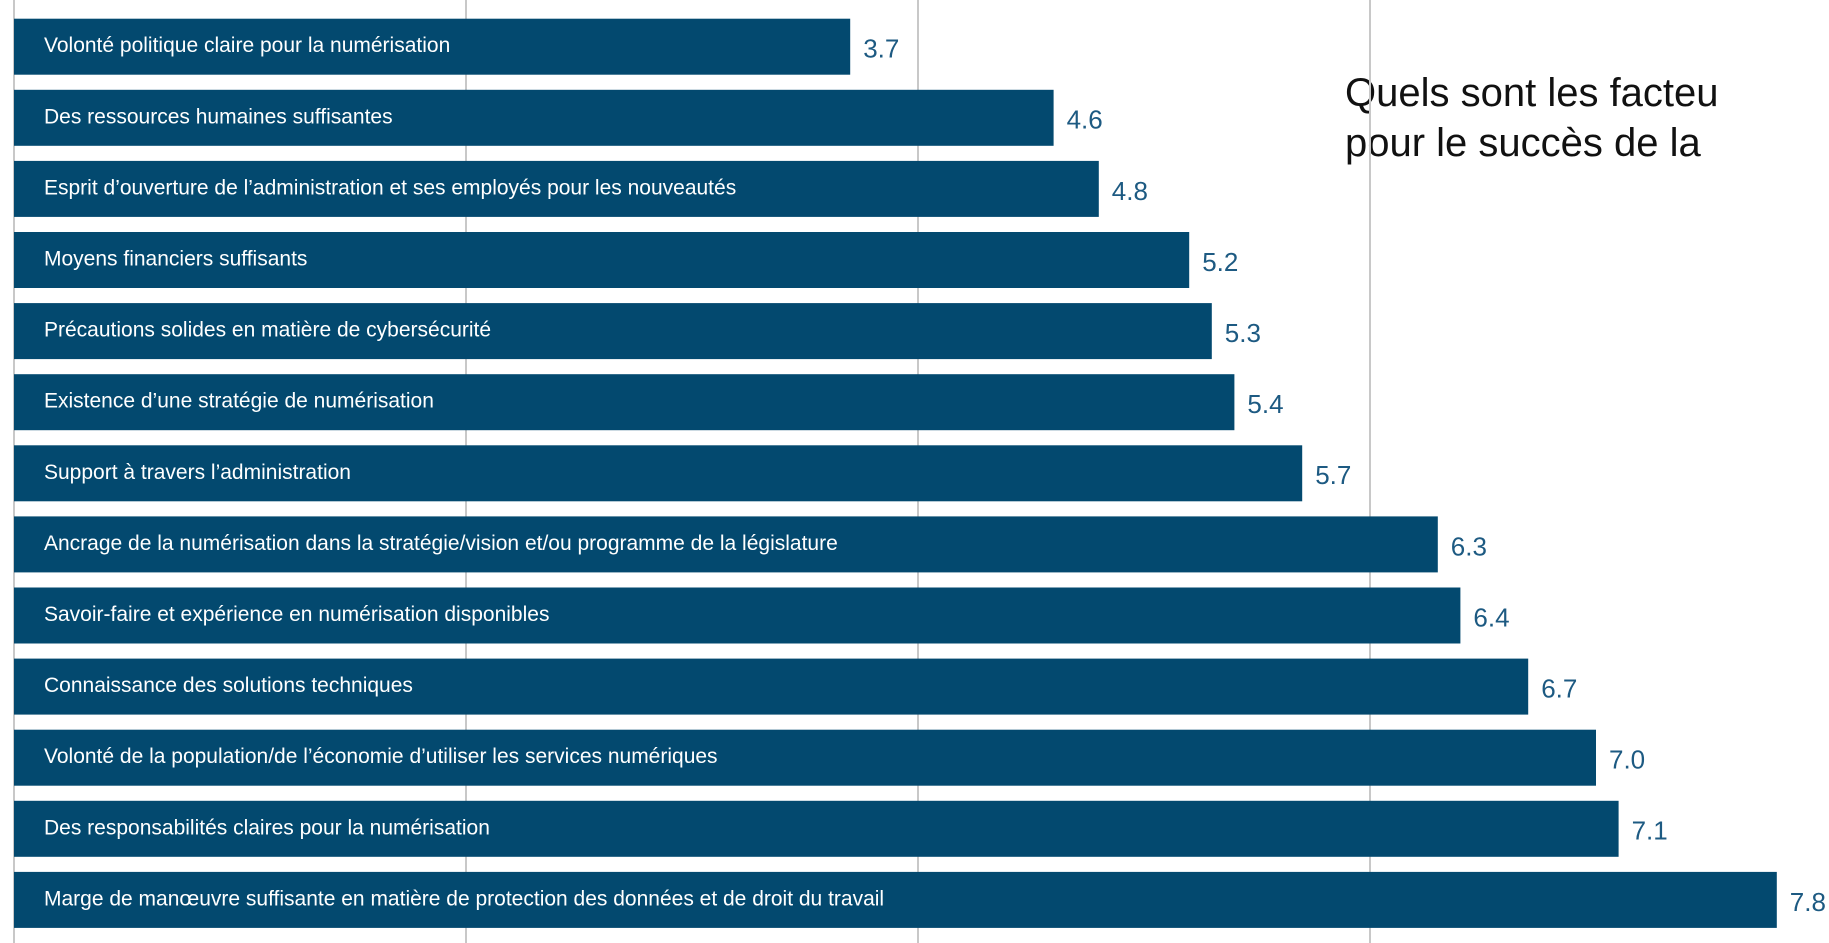  What do you see at coordinates (1523, 143) in the screenshot?
I see `chart-title: pour le succès de la` at bounding box center [1523, 143].